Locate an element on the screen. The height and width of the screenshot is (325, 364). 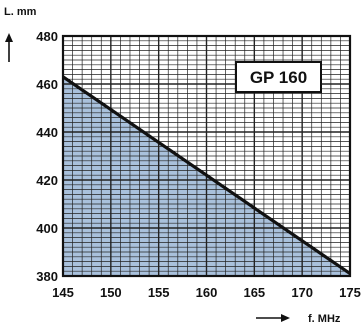
model-label-box: GP 160 is located at coordinates (278, 77).